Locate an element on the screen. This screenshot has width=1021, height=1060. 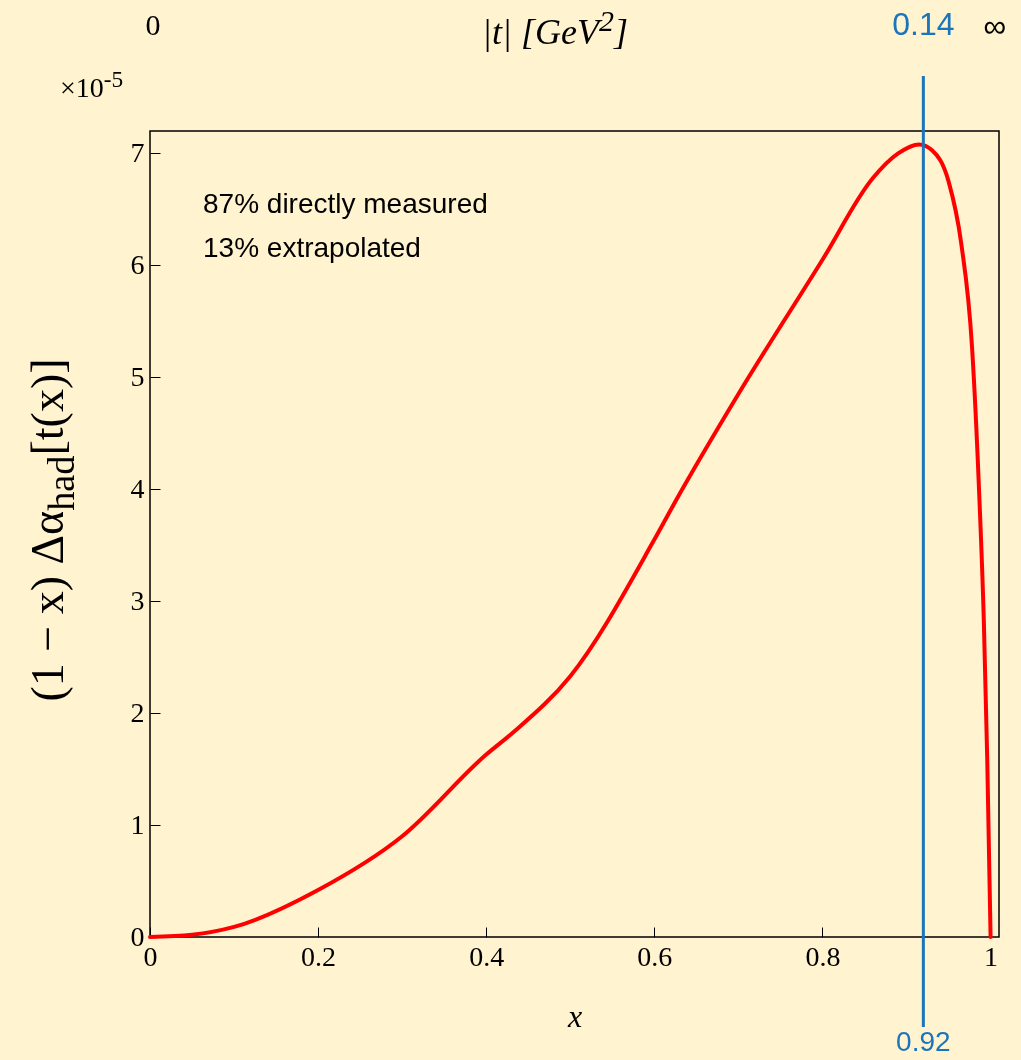
x-tick-label: 0.8 is located at coordinates (823, 956).